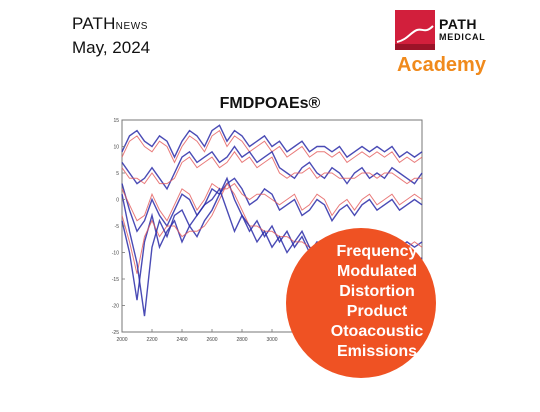 This screenshot has height=412, width=540. What do you see at coordinates (115, 254) in the screenshot?
I see `y-tick-label: -10` at bounding box center [115, 254].